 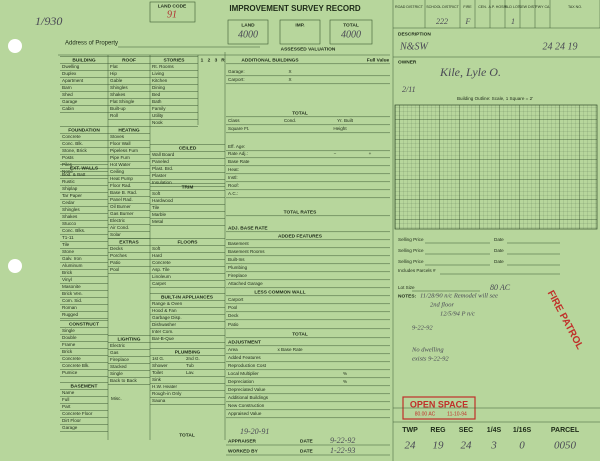 I want to click on field-label: Stone, so click(x=68, y=251).